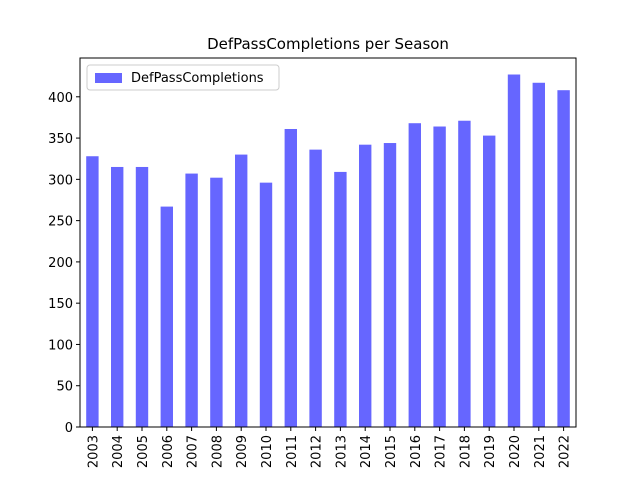 The height and width of the screenshot is (480, 640). I want to click on x-tick-label: 2012, so click(317, 451).